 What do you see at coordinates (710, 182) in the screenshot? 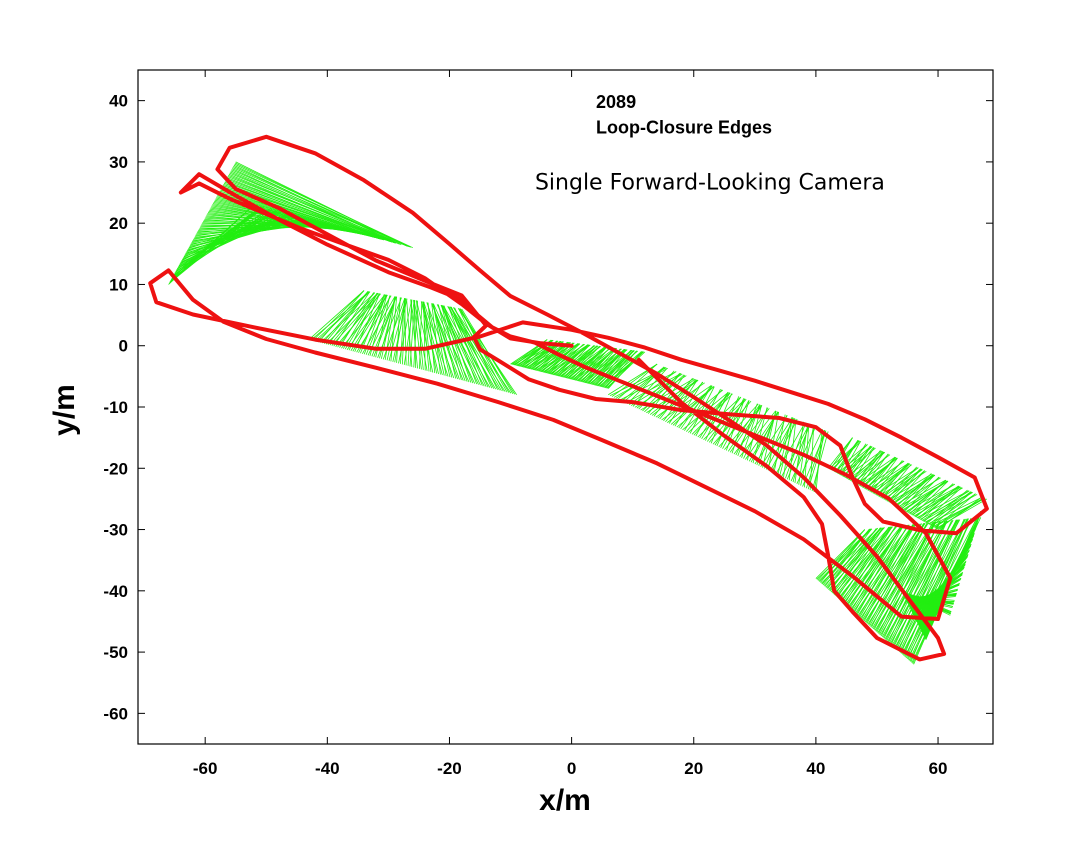
I see `annotation-camera-label: Single Forward-Looking Camera` at bounding box center [710, 182].